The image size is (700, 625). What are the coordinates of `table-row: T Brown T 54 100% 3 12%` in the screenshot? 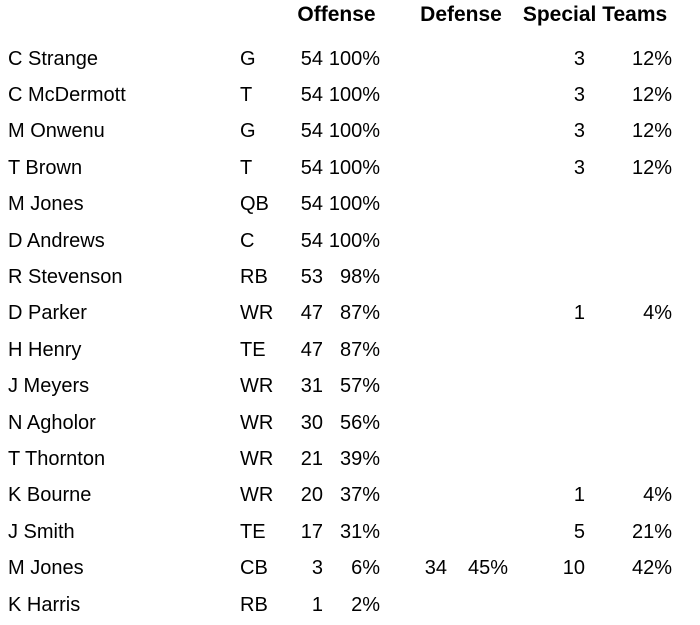 It's located at (342, 168).